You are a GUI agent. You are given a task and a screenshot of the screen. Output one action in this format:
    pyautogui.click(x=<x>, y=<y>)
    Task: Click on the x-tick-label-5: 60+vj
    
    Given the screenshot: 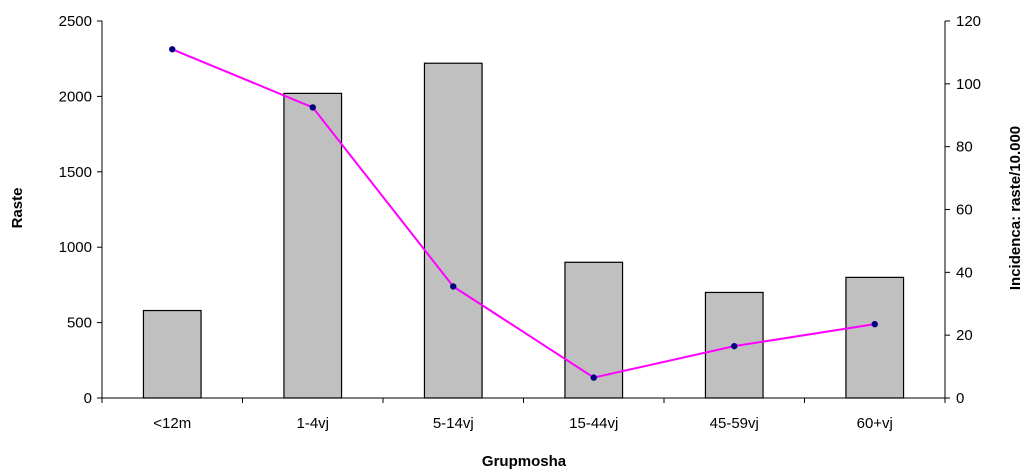 What is the action you would take?
    pyautogui.click(x=875, y=423)
    